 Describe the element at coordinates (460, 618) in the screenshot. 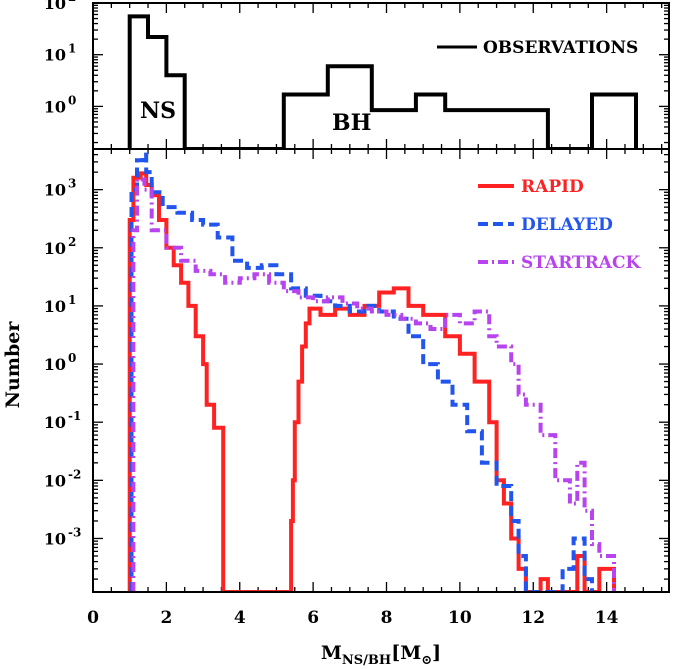

I see `x-tick-label: 10` at that location.